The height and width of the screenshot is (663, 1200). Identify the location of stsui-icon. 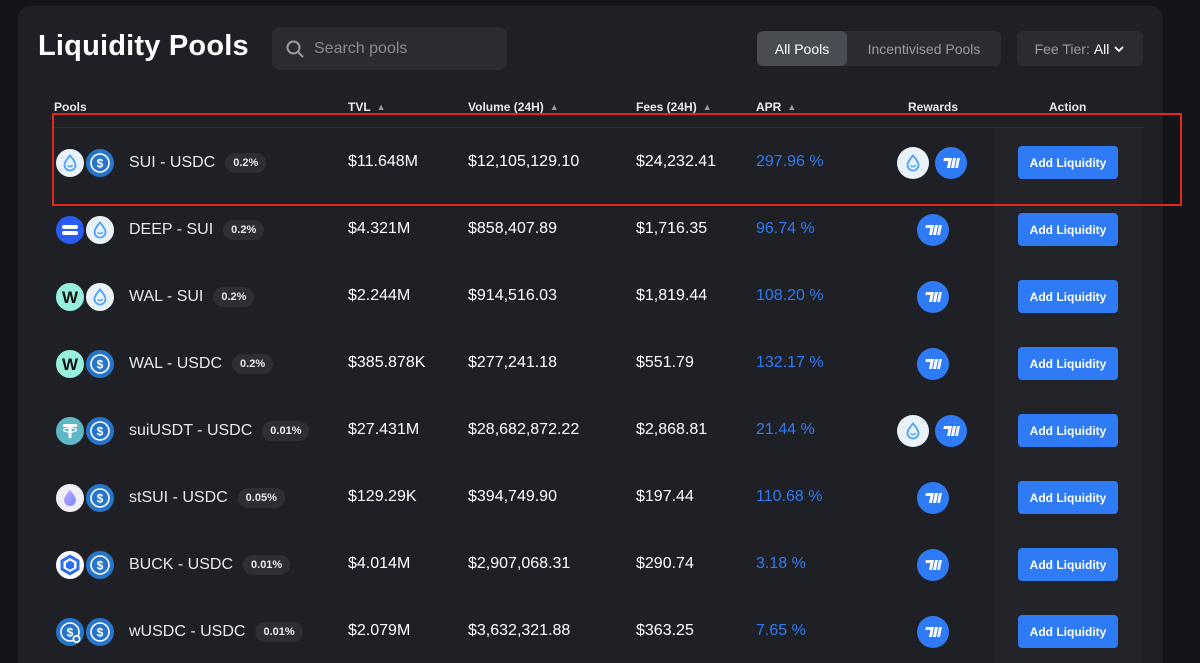
(70, 498).